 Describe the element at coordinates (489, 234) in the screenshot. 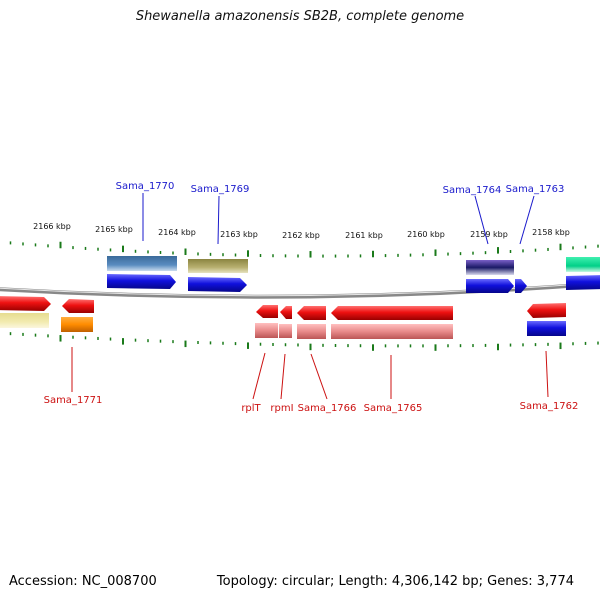

I see `kbp-label: 2159 kbp` at that location.